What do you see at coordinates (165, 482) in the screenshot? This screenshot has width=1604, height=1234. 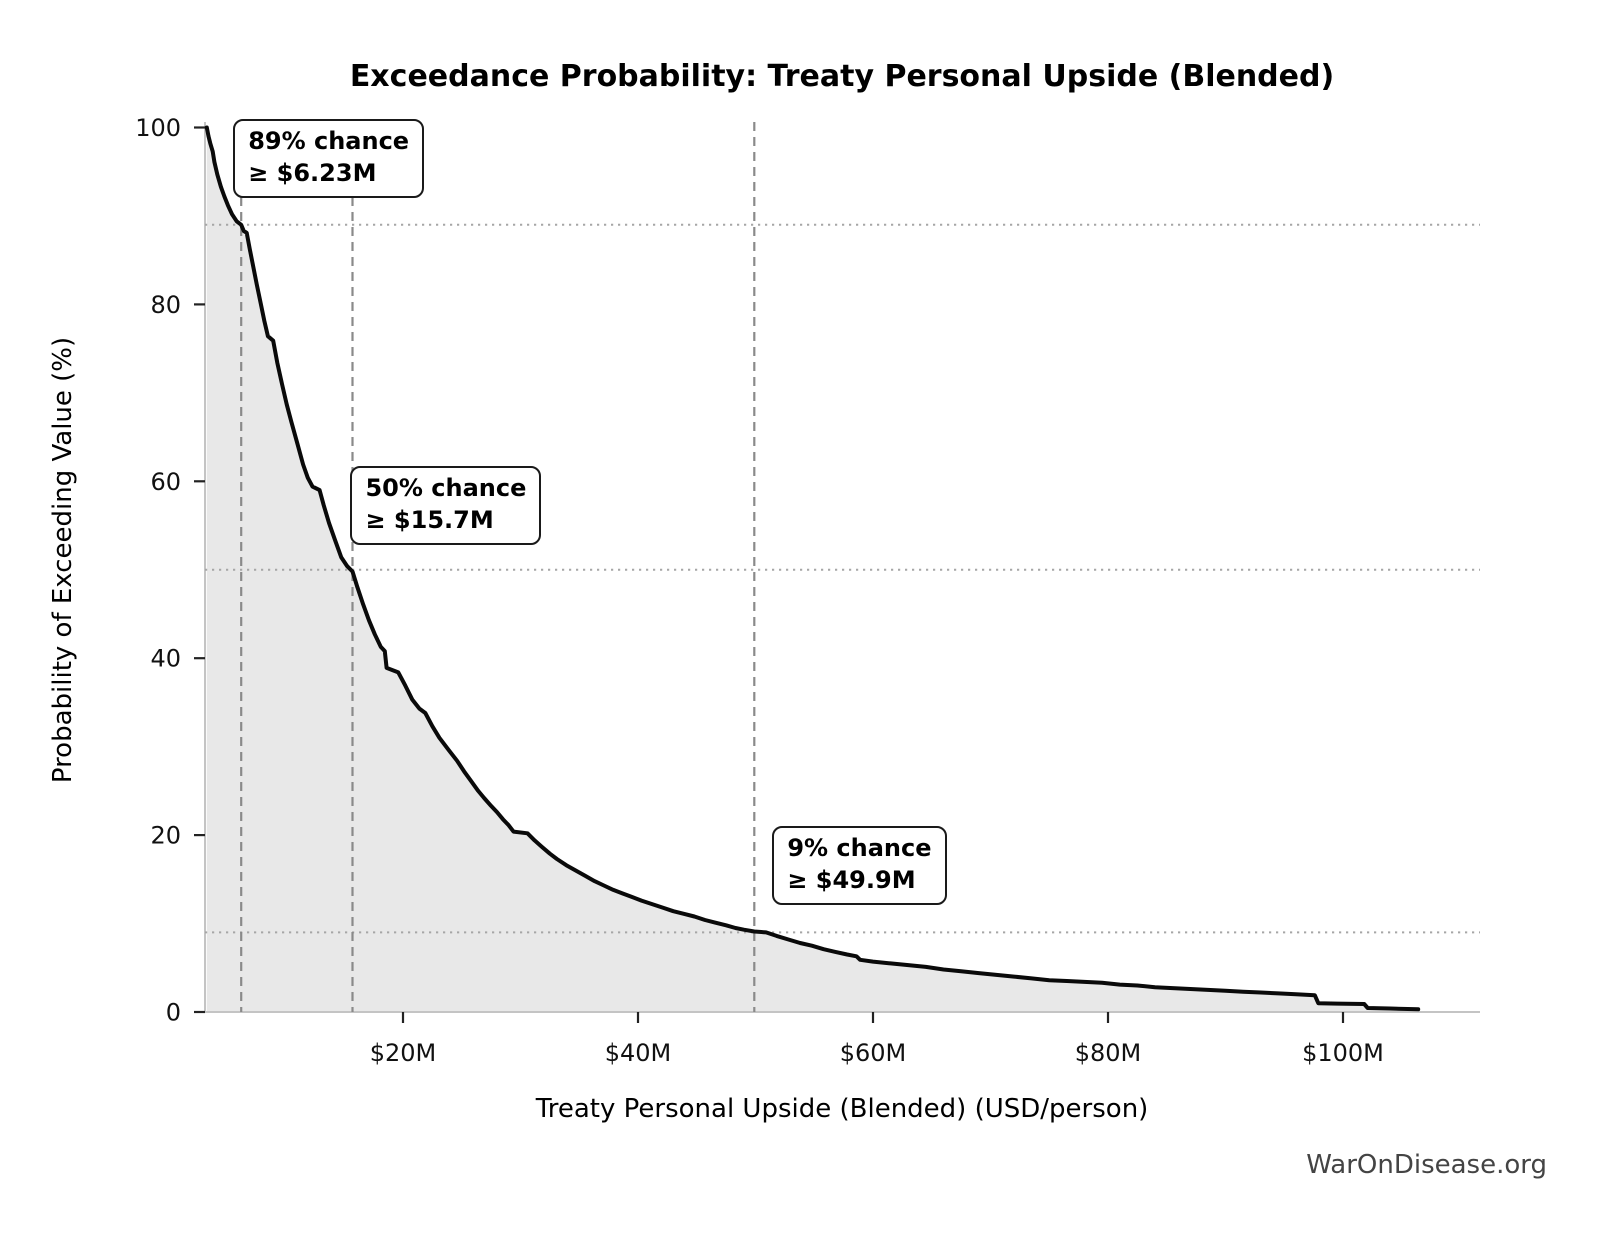 I see `y-tick-label-60: 60` at bounding box center [165, 482].